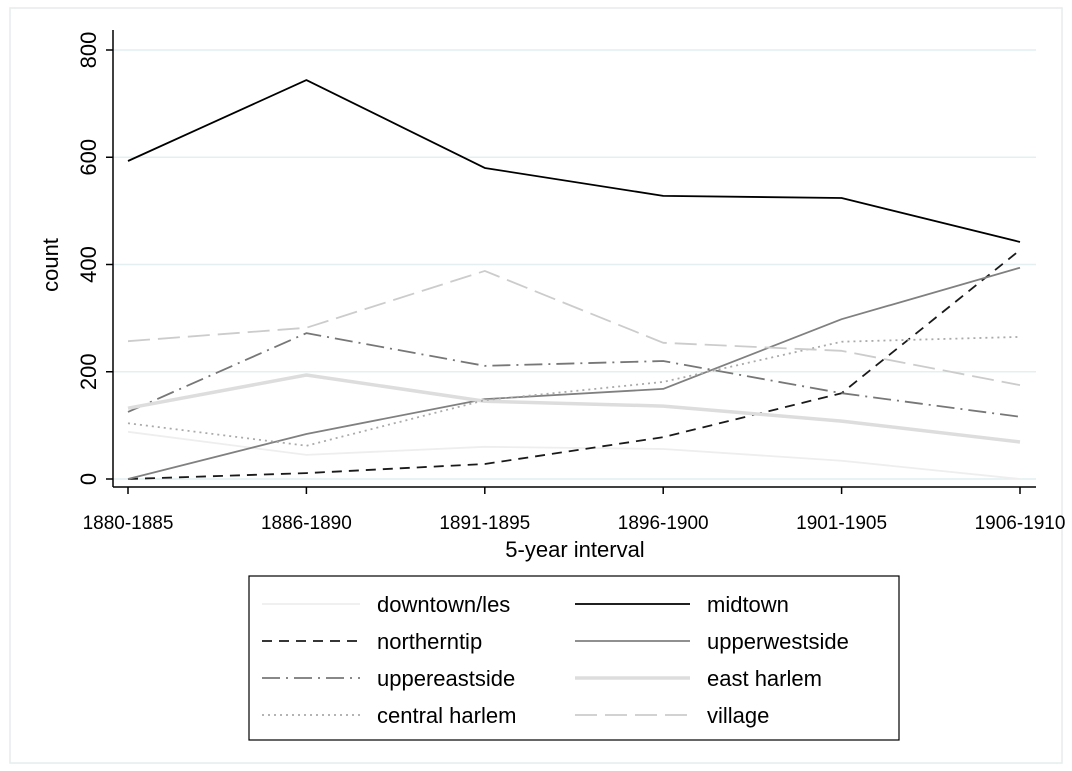 Image resolution: width=1072 pixels, height=771 pixels. I want to click on y-tick-label: 600, so click(88, 157).